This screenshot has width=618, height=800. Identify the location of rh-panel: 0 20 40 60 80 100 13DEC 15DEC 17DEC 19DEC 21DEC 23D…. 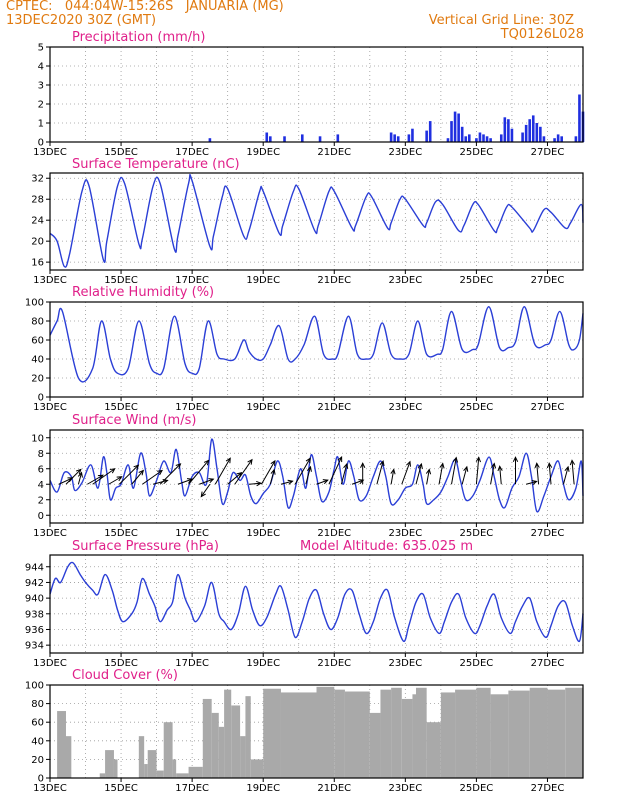
(304, 349).